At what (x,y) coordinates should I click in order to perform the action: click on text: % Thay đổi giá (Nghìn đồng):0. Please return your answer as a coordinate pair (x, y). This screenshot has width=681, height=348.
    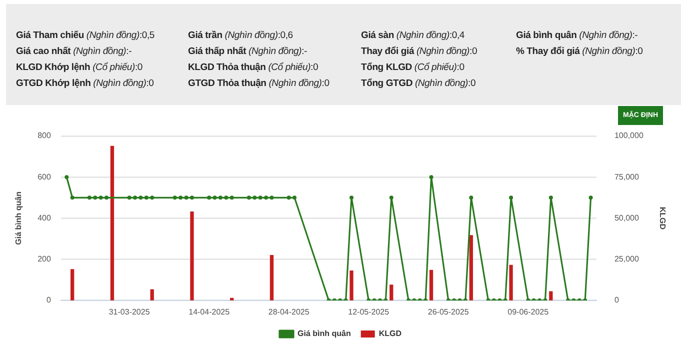
    Looking at the image, I should click on (580, 52).